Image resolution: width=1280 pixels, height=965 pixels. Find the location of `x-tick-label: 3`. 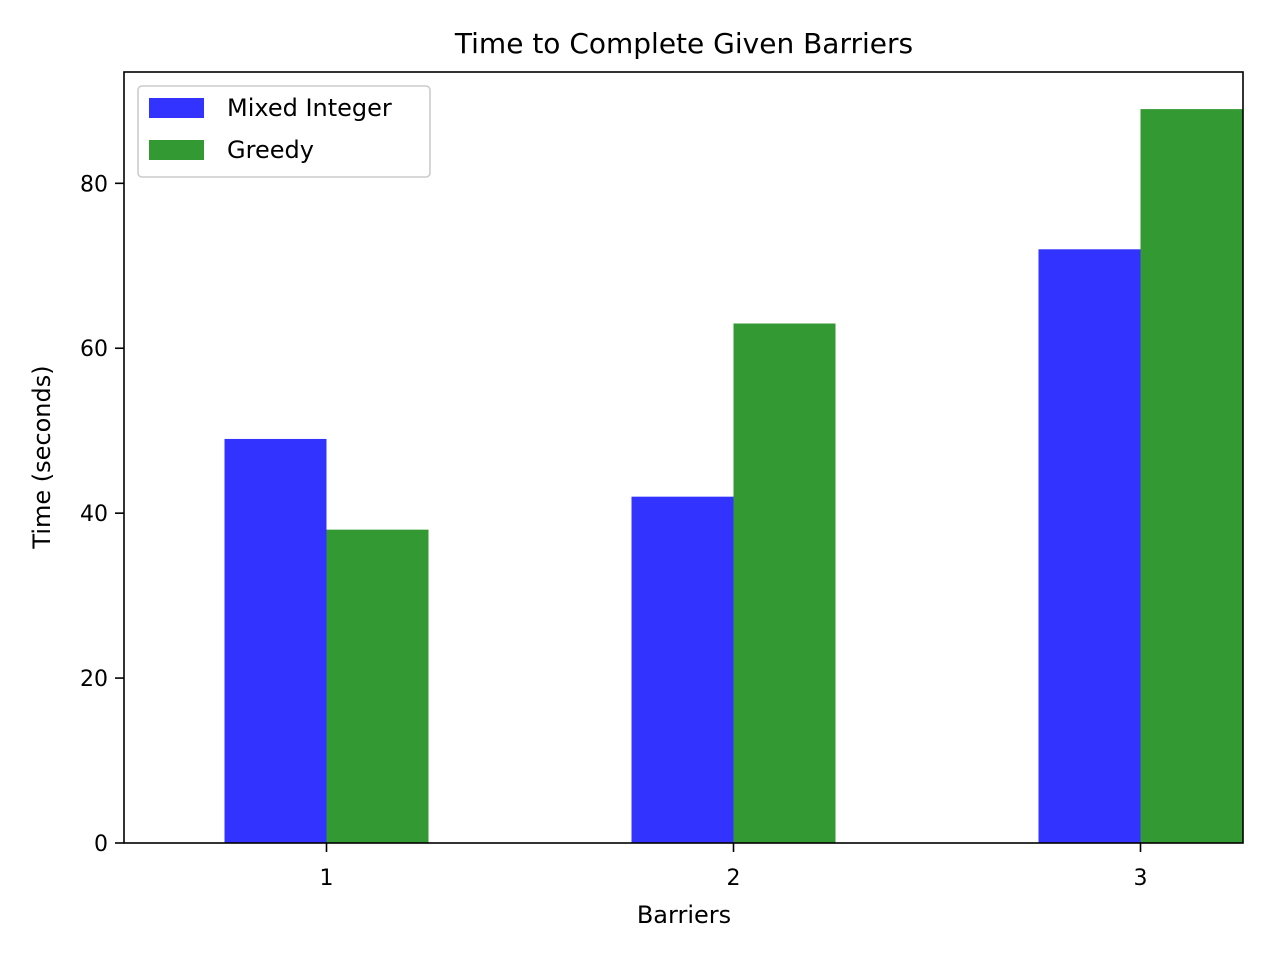

x-tick-label: 3 is located at coordinates (1141, 878).